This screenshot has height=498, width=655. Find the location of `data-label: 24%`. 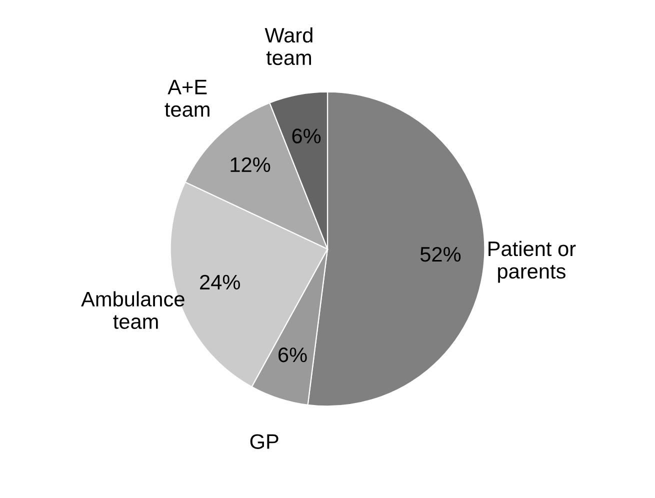

data-label: 24% is located at coordinates (220, 282).